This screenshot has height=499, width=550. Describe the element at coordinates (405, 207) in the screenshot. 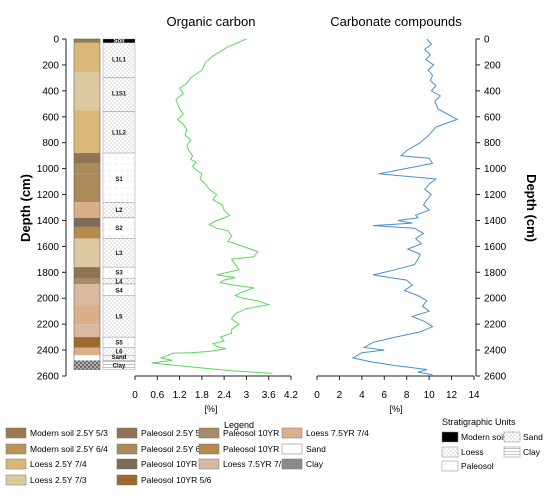

I see `carbonate-series-line` at that location.